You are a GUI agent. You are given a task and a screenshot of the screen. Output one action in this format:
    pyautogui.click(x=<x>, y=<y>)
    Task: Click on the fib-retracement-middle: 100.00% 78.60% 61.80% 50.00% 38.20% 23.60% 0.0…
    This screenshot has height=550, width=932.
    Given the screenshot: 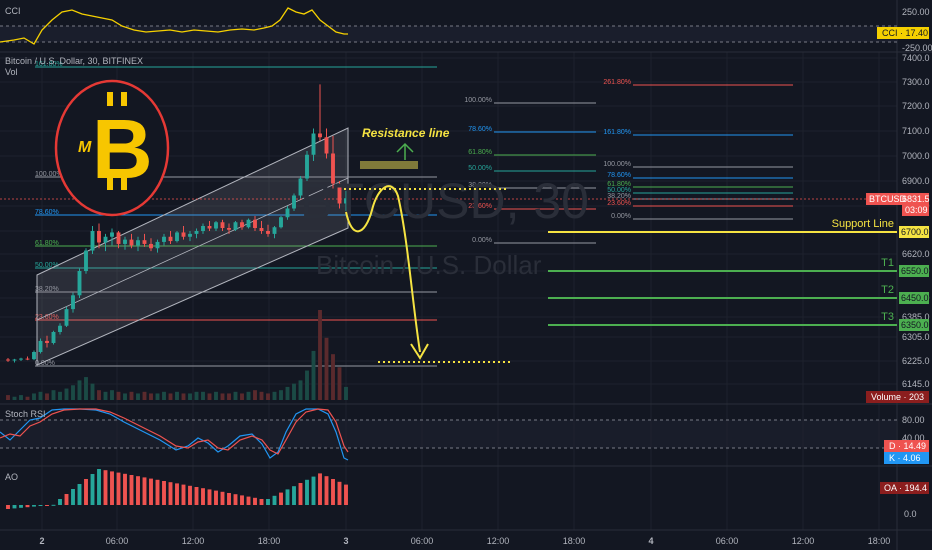 What is the action you would take?
    pyautogui.click(x=530, y=170)
    